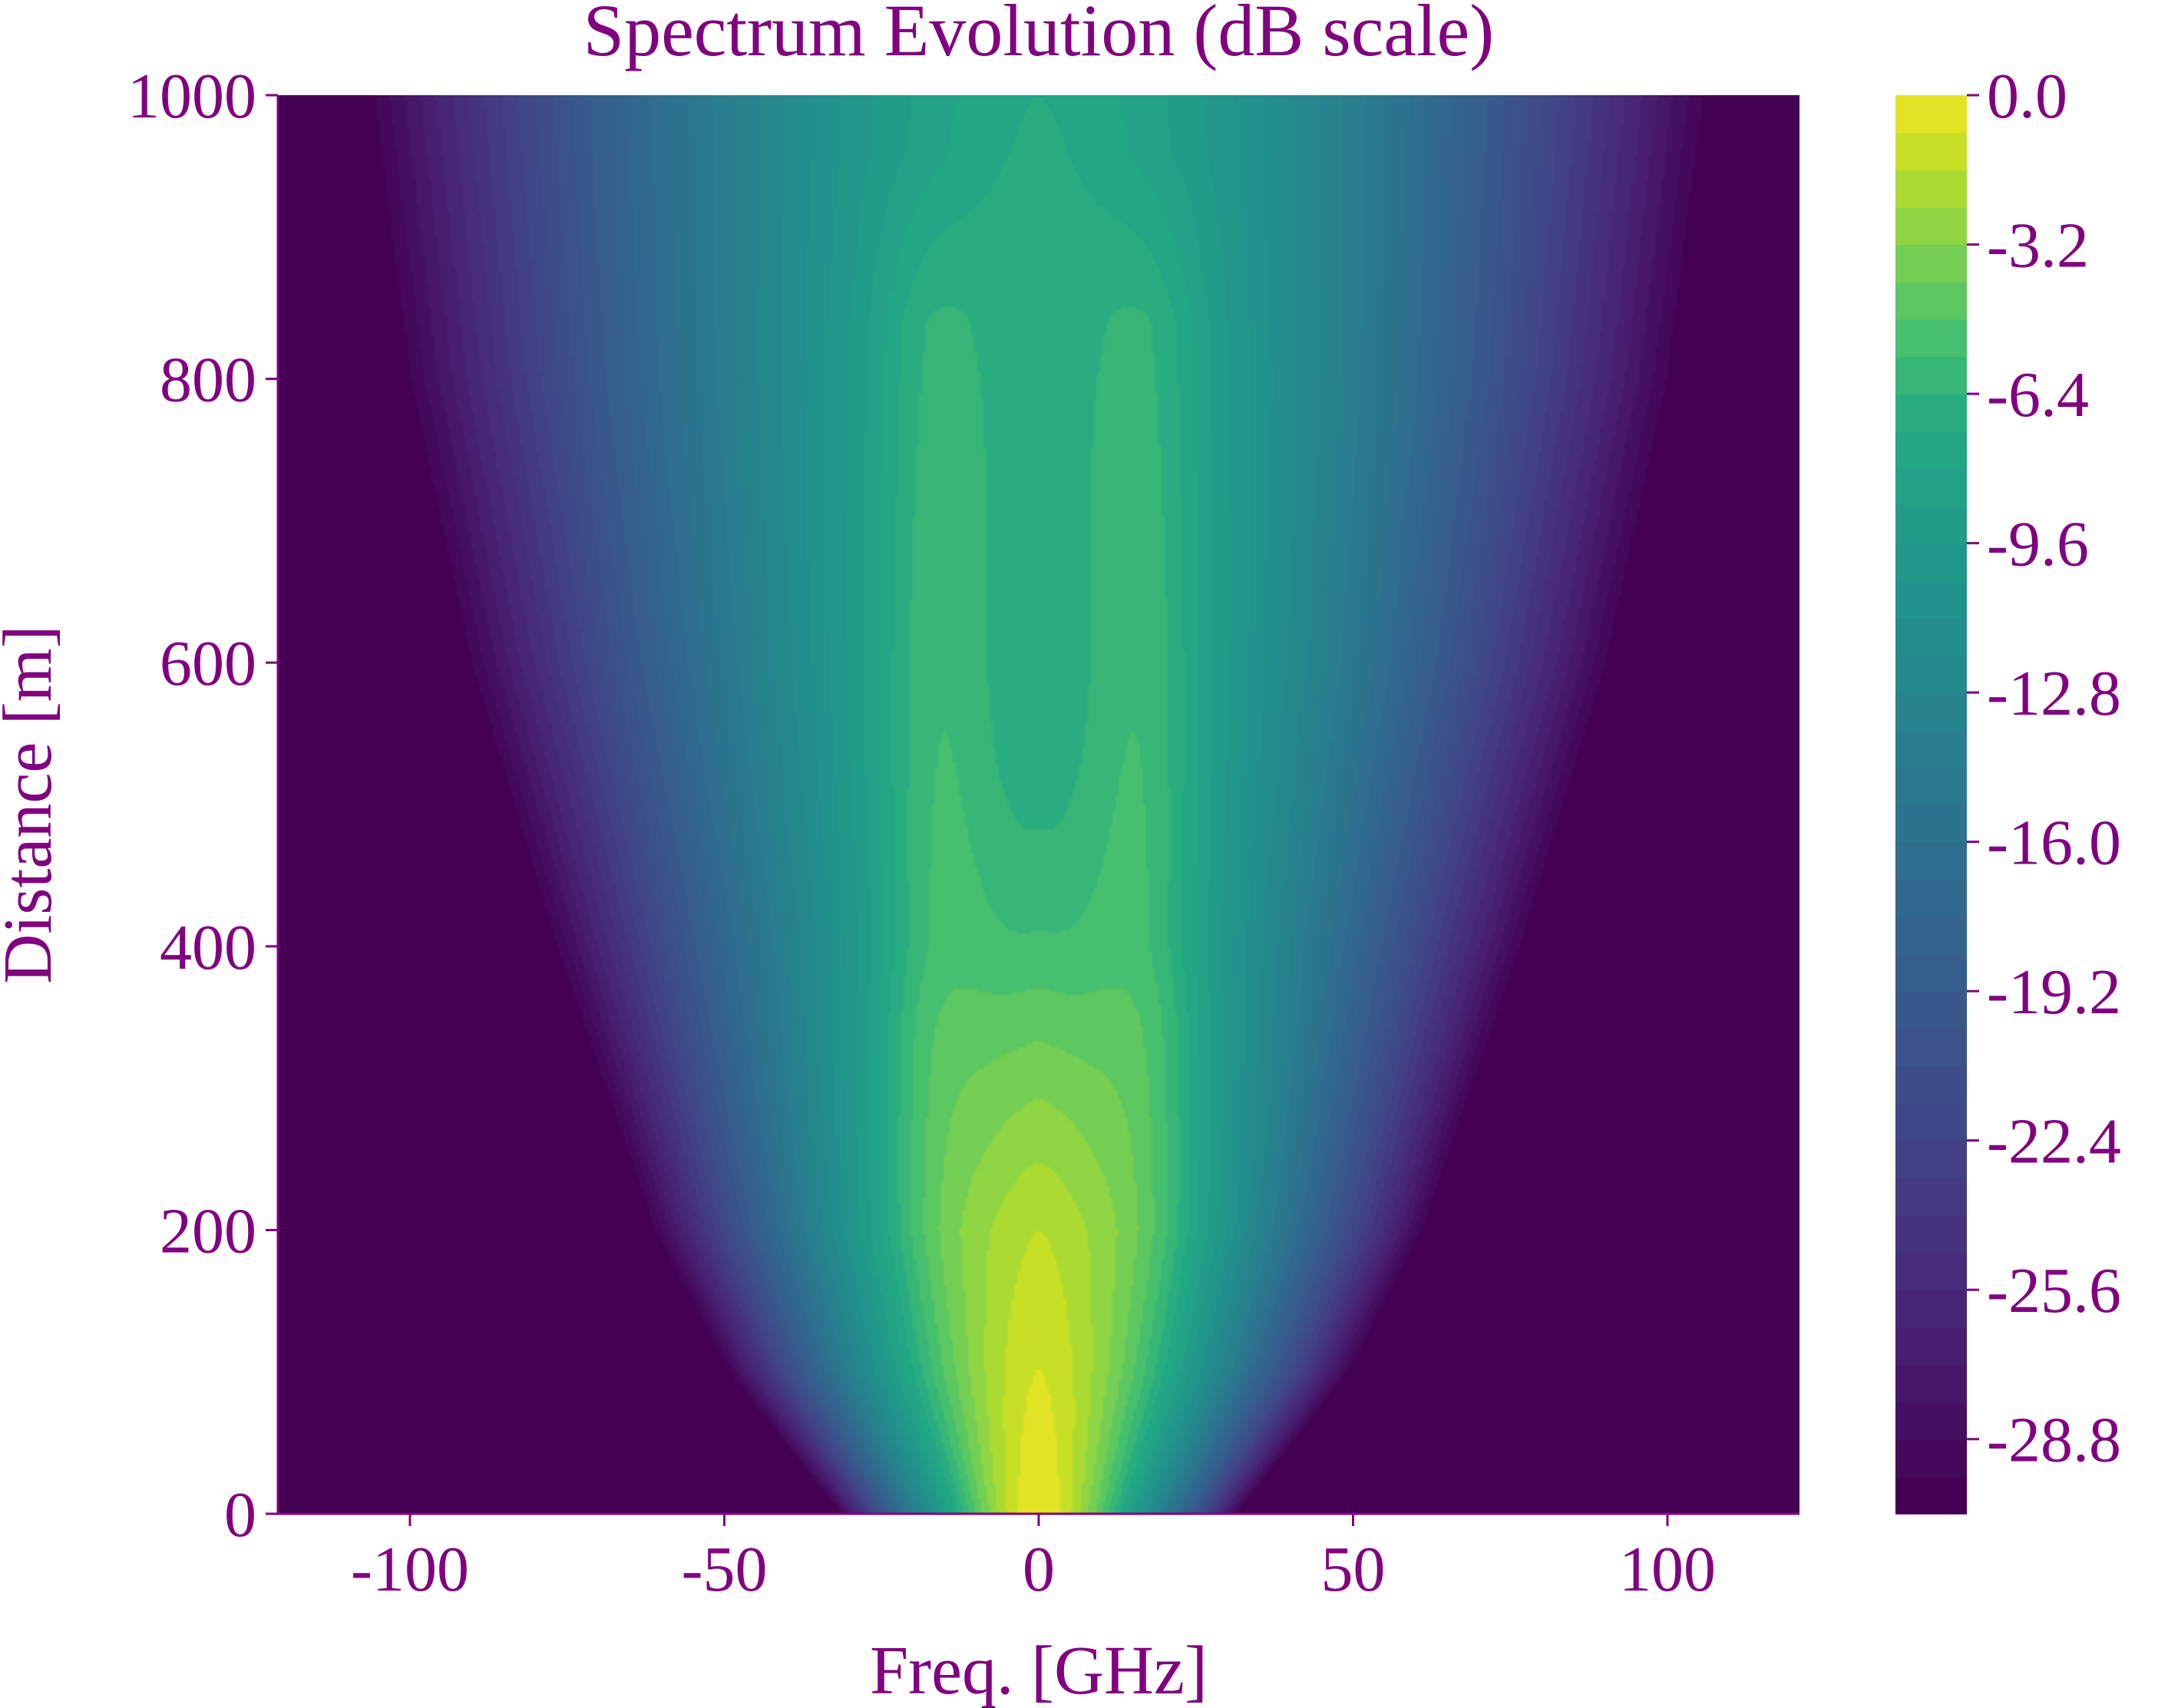  I want to click on colorbar-tick-label: -3.2, so click(2038, 246).